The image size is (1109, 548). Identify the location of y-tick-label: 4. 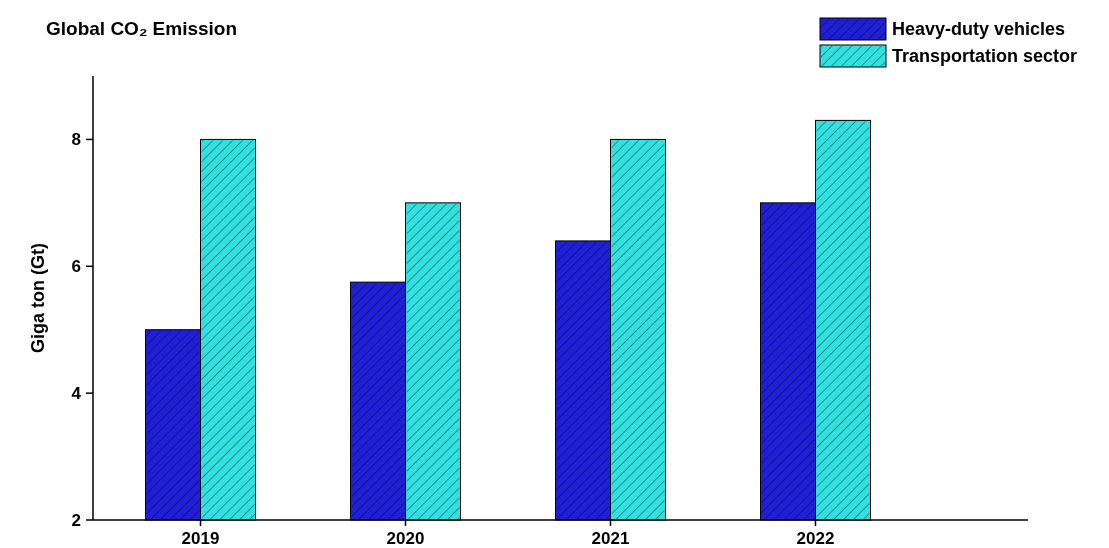
(76, 394).